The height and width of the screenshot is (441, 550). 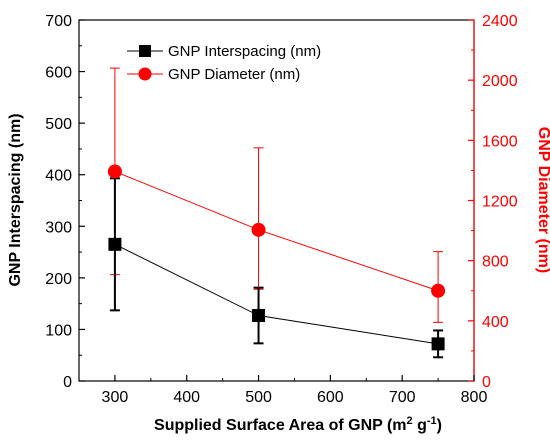 I want to click on left-y-axis: 0 100 200 300 400 500 600 700, so click(x=65, y=202).